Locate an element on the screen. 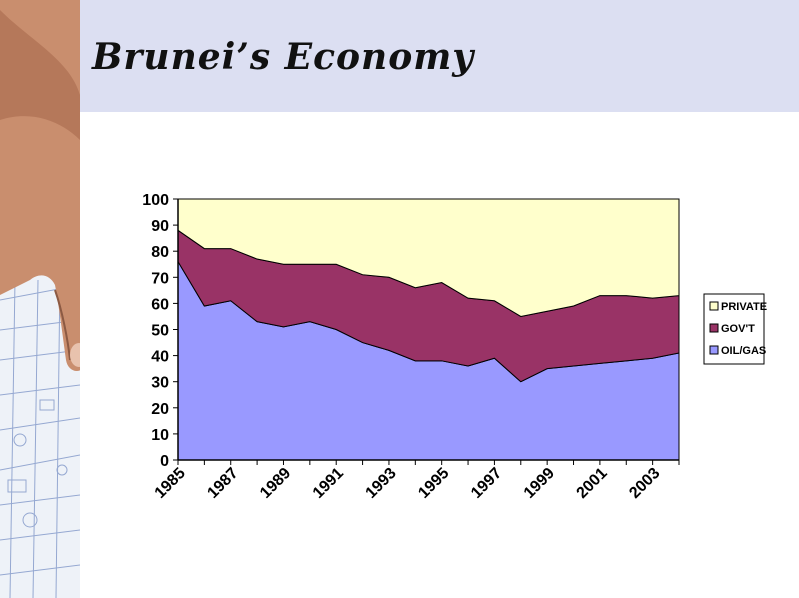 The width and height of the screenshot is (799, 598). y-tick-label: 30 is located at coordinates (160, 383).